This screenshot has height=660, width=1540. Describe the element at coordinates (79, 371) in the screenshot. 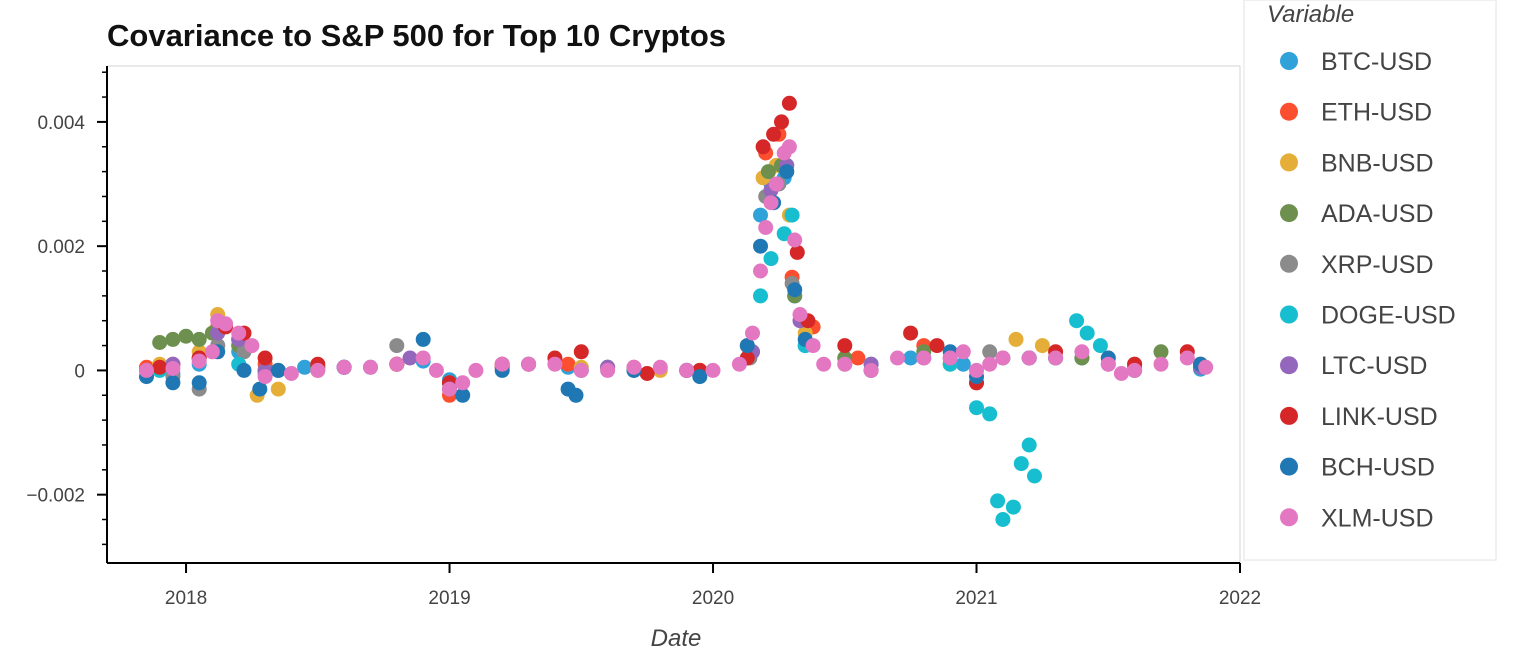

I see `y-tick-label: 0` at that location.